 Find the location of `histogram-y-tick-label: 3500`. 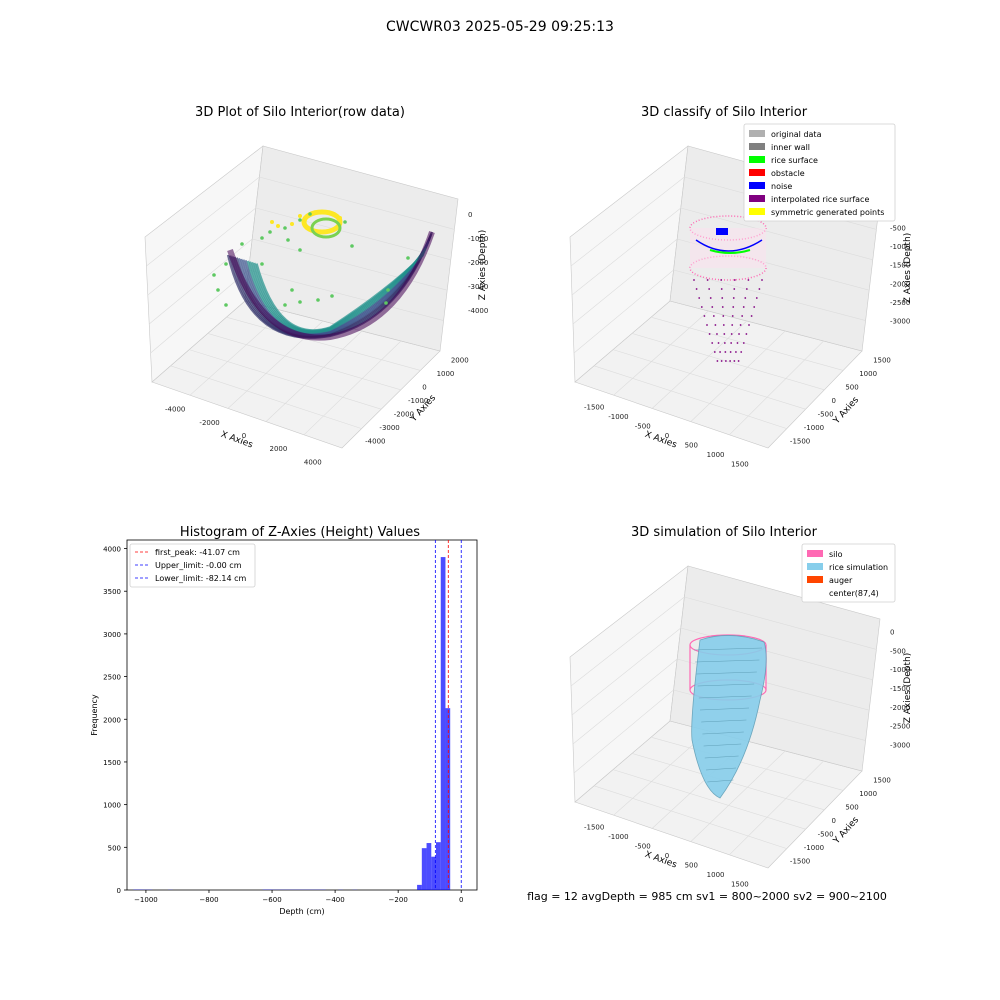

histogram-y-tick-label: 3500 is located at coordinates (112, 592).